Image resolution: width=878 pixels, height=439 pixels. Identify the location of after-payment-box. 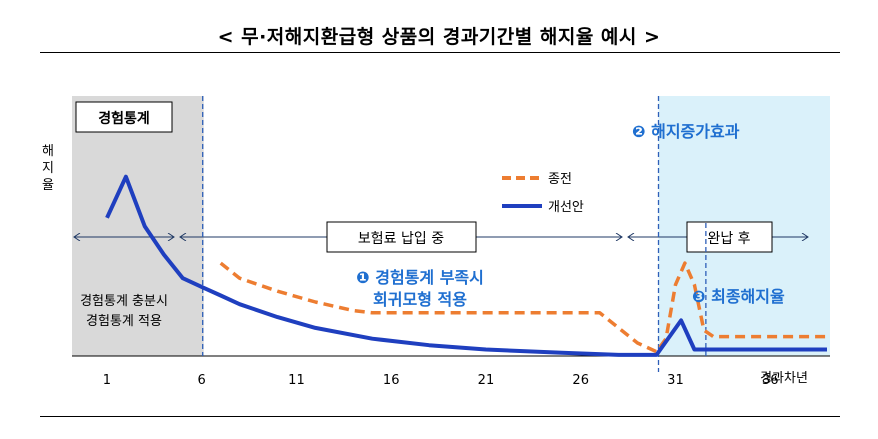
(729, 237).